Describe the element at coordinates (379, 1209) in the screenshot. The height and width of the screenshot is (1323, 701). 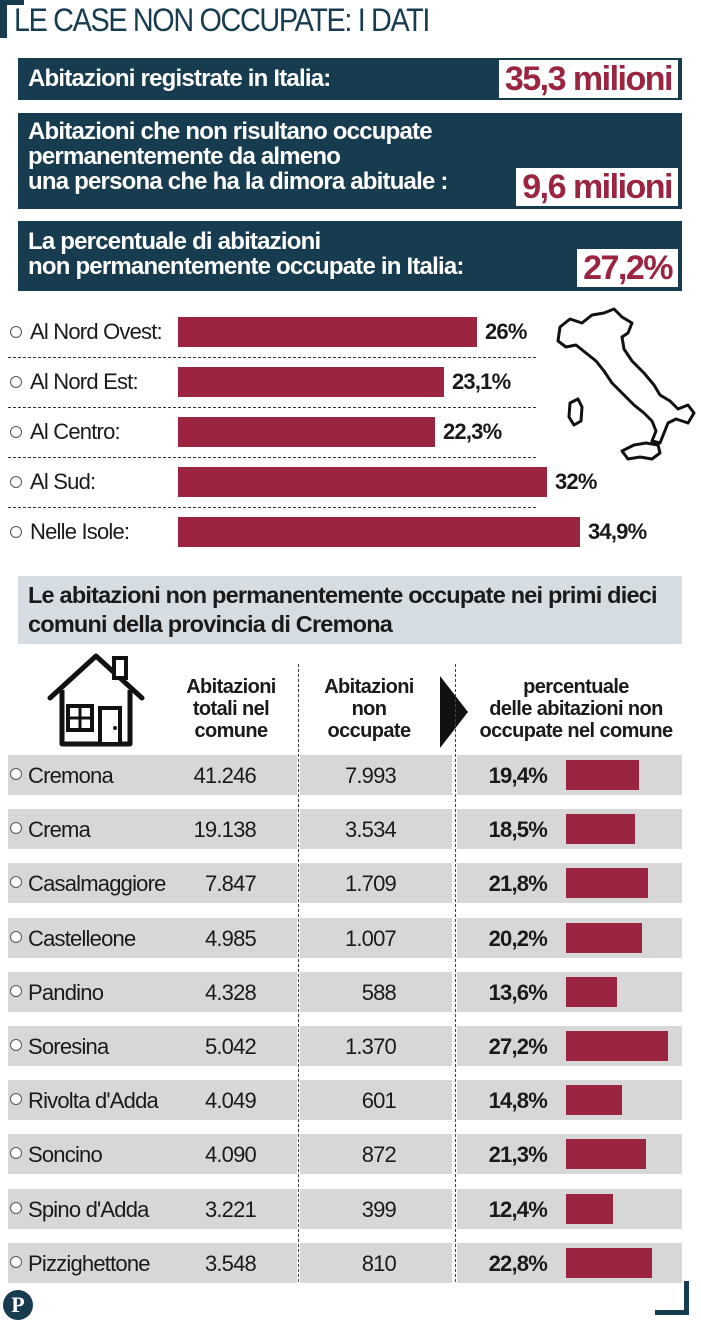
I see `abitazioni-non-occupate: 399` at that location.